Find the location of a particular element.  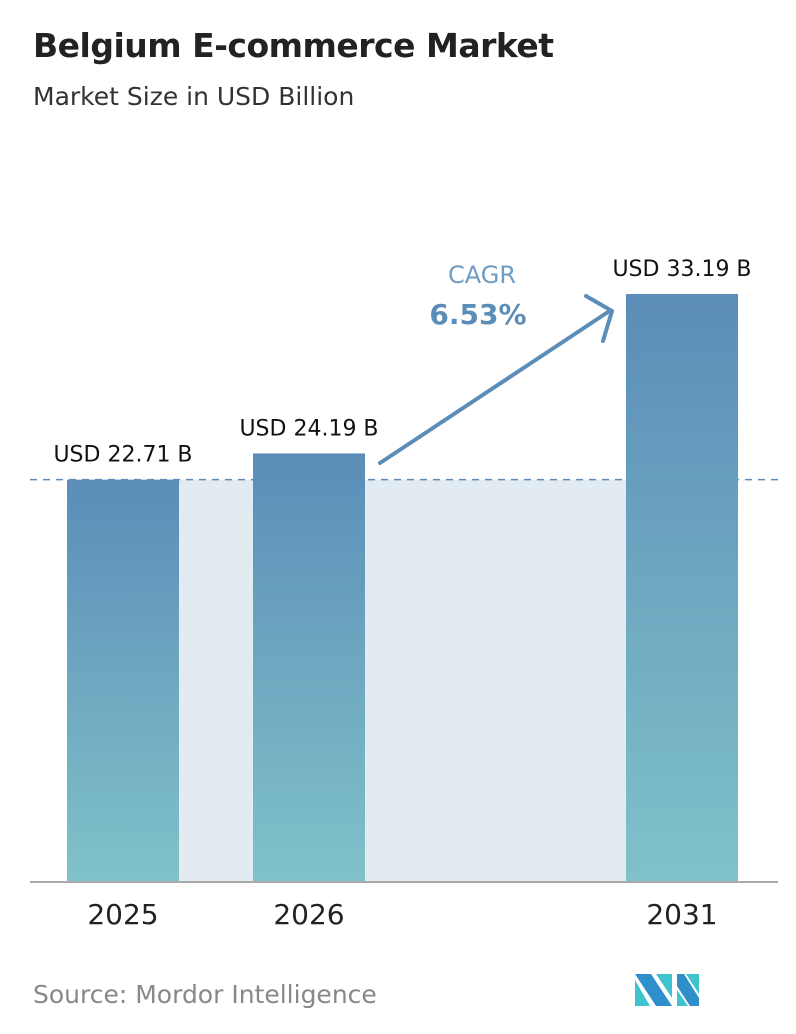

bar-2025 is located at coordinates (123, 680).